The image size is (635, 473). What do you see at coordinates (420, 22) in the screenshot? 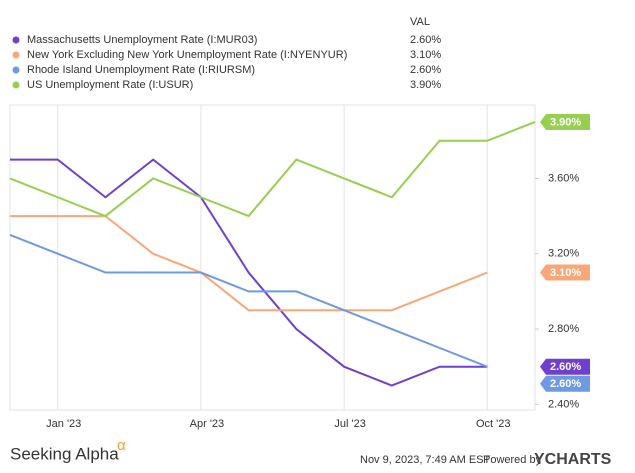
I see `legend-header: VAL` at bounding box center [420, 22].